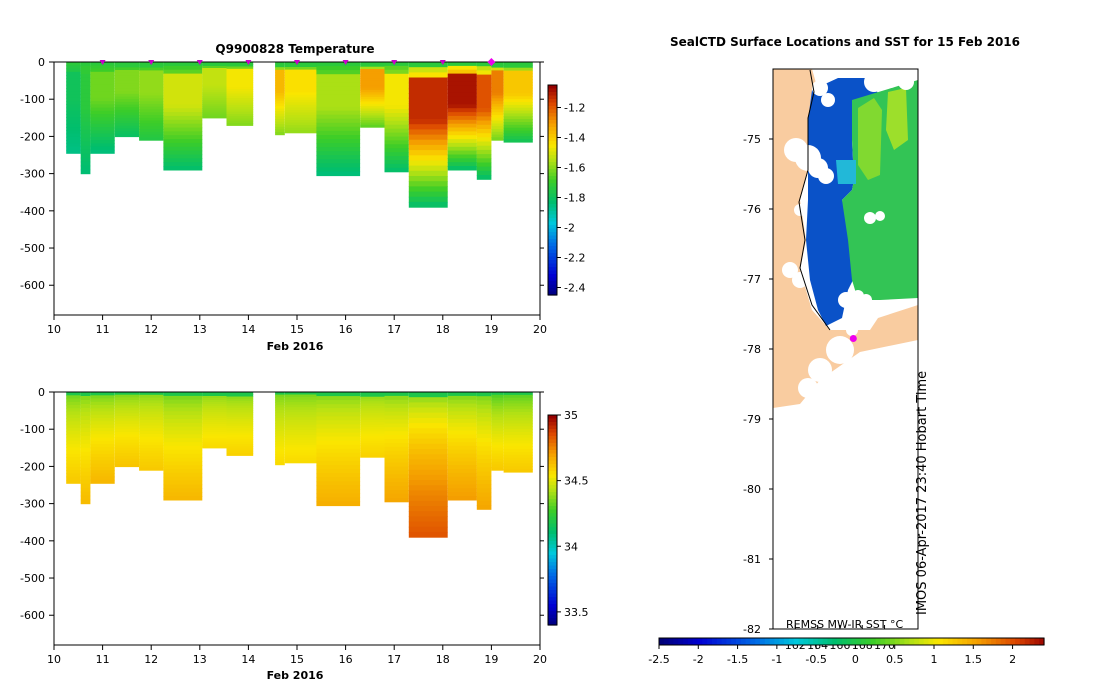 The image size is (1099, 700). I want to click on sst-colorbar-tick-label: -2, so click(698, 659).